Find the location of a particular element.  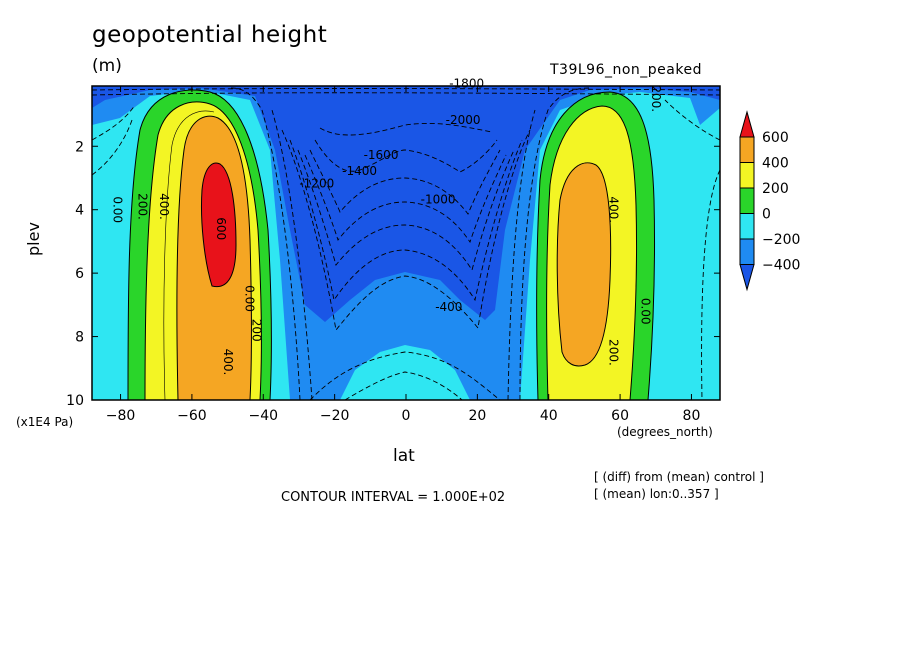

colorbar-label: −400 is located at coordinates (781, 266).